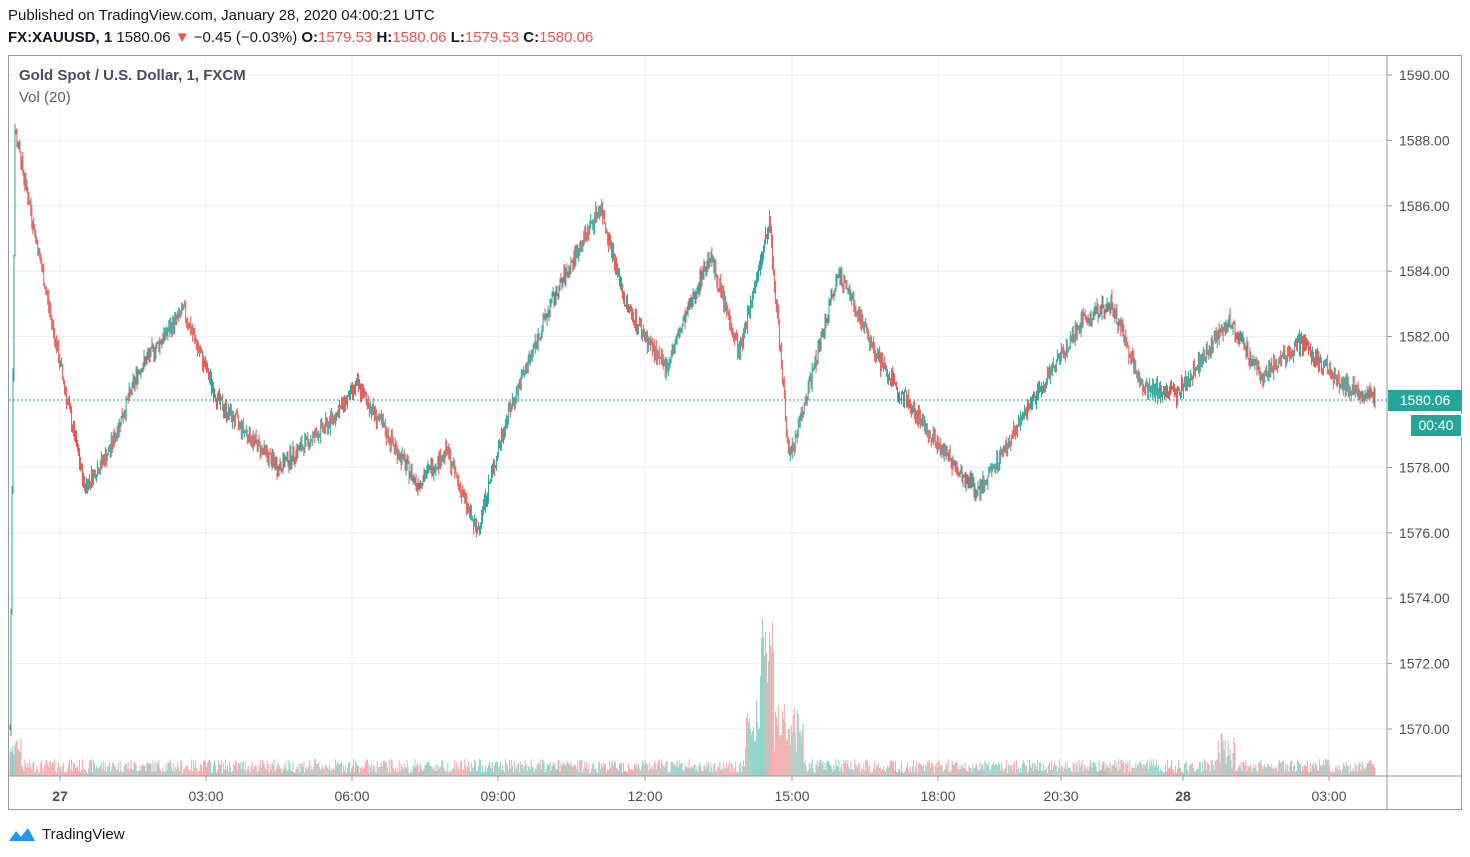 Image resolution: width=1470 pixels, height=857 pixels. Describe the element at coordinates (1424, 337) in the screenshot. I see `price-tick-label: 1582.00` at that location.